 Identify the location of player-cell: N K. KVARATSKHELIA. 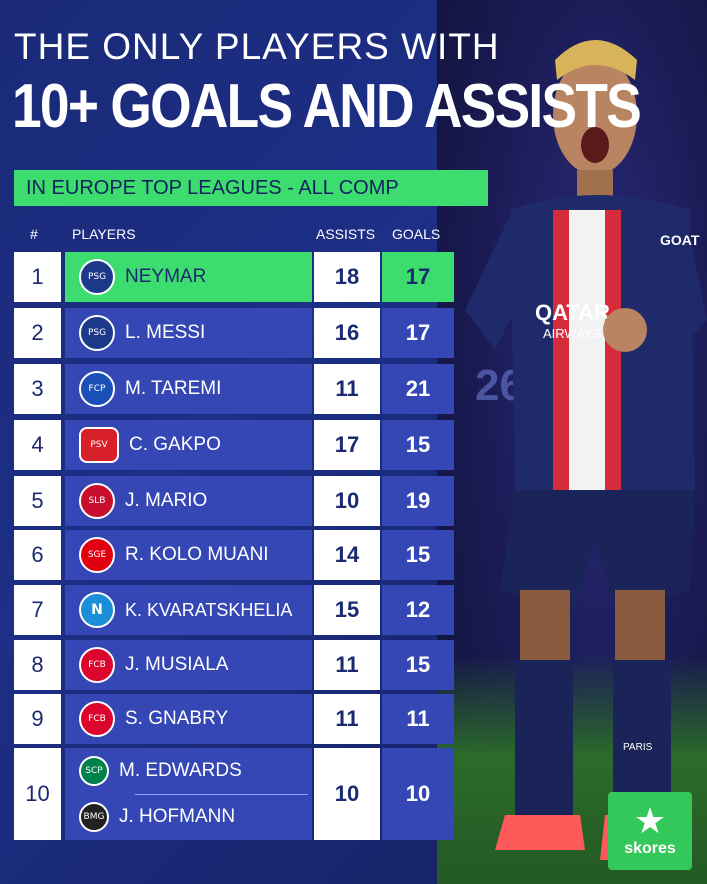
(188, 610).